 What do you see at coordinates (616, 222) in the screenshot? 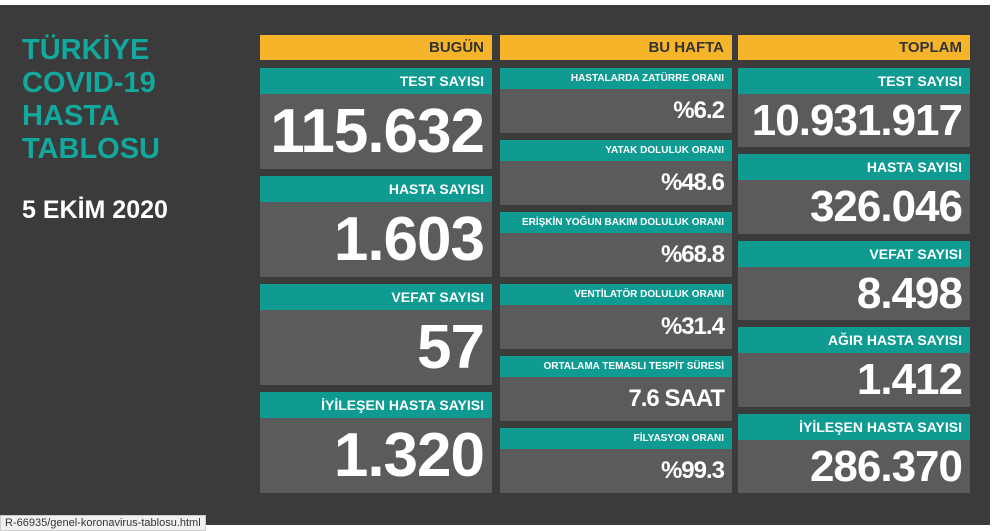
I see `item-label: ERİŞKİN YOĞUN BAKIM DOLULUK ORANI` at bounding box center [616, 222].